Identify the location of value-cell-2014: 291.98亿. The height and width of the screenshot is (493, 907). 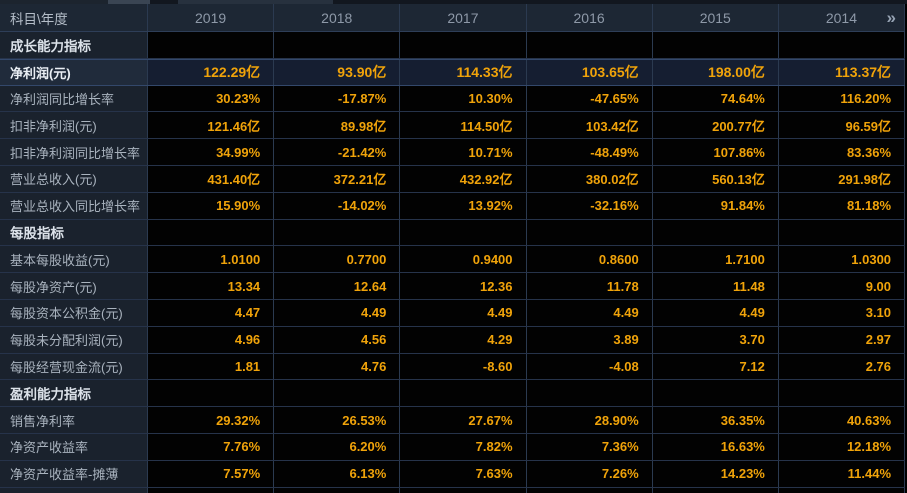
(842, 178).